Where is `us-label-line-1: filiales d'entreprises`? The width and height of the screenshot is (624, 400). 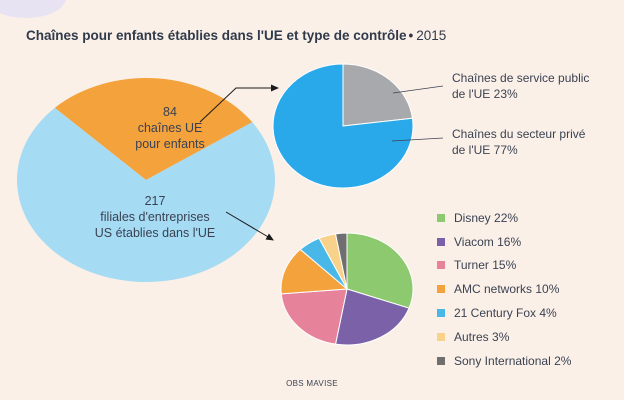 us-label-line-1: filiales d'entreprises is located at coordinates (155, 217).